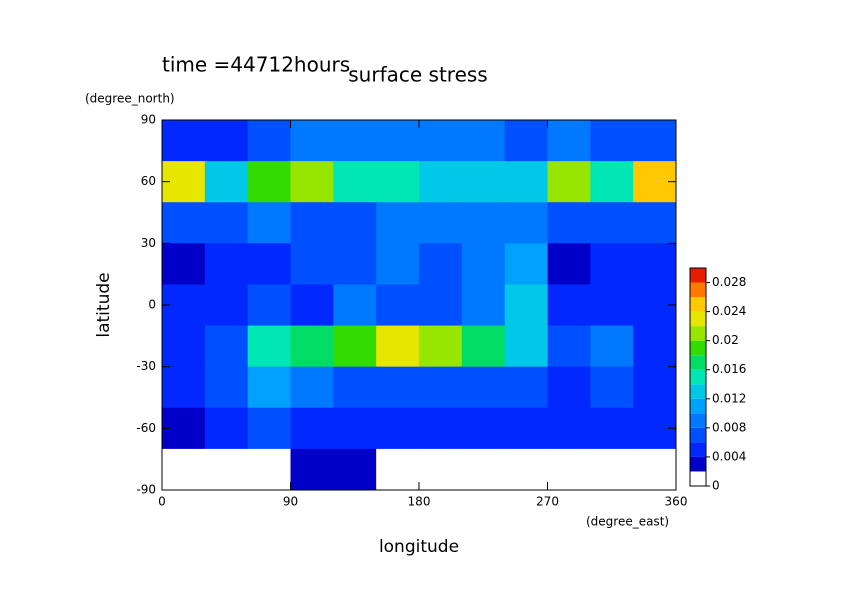  What do you see at coordinates (146, 366) in the screenshot?
I see `y-tick-label: -30` at bounding box center [146, 366].